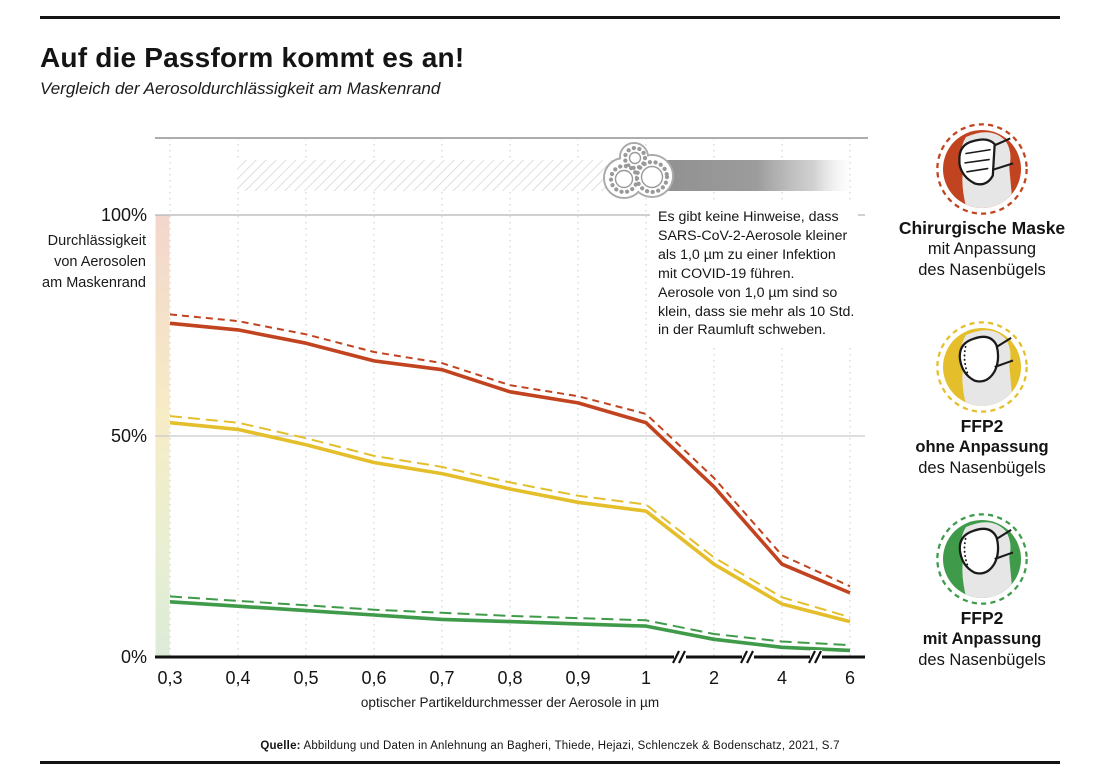 This screenshot has width=1100, height=774. Describe the element at coordinates (550, 762) in the screenshot. I see `bottom-border` at that location.